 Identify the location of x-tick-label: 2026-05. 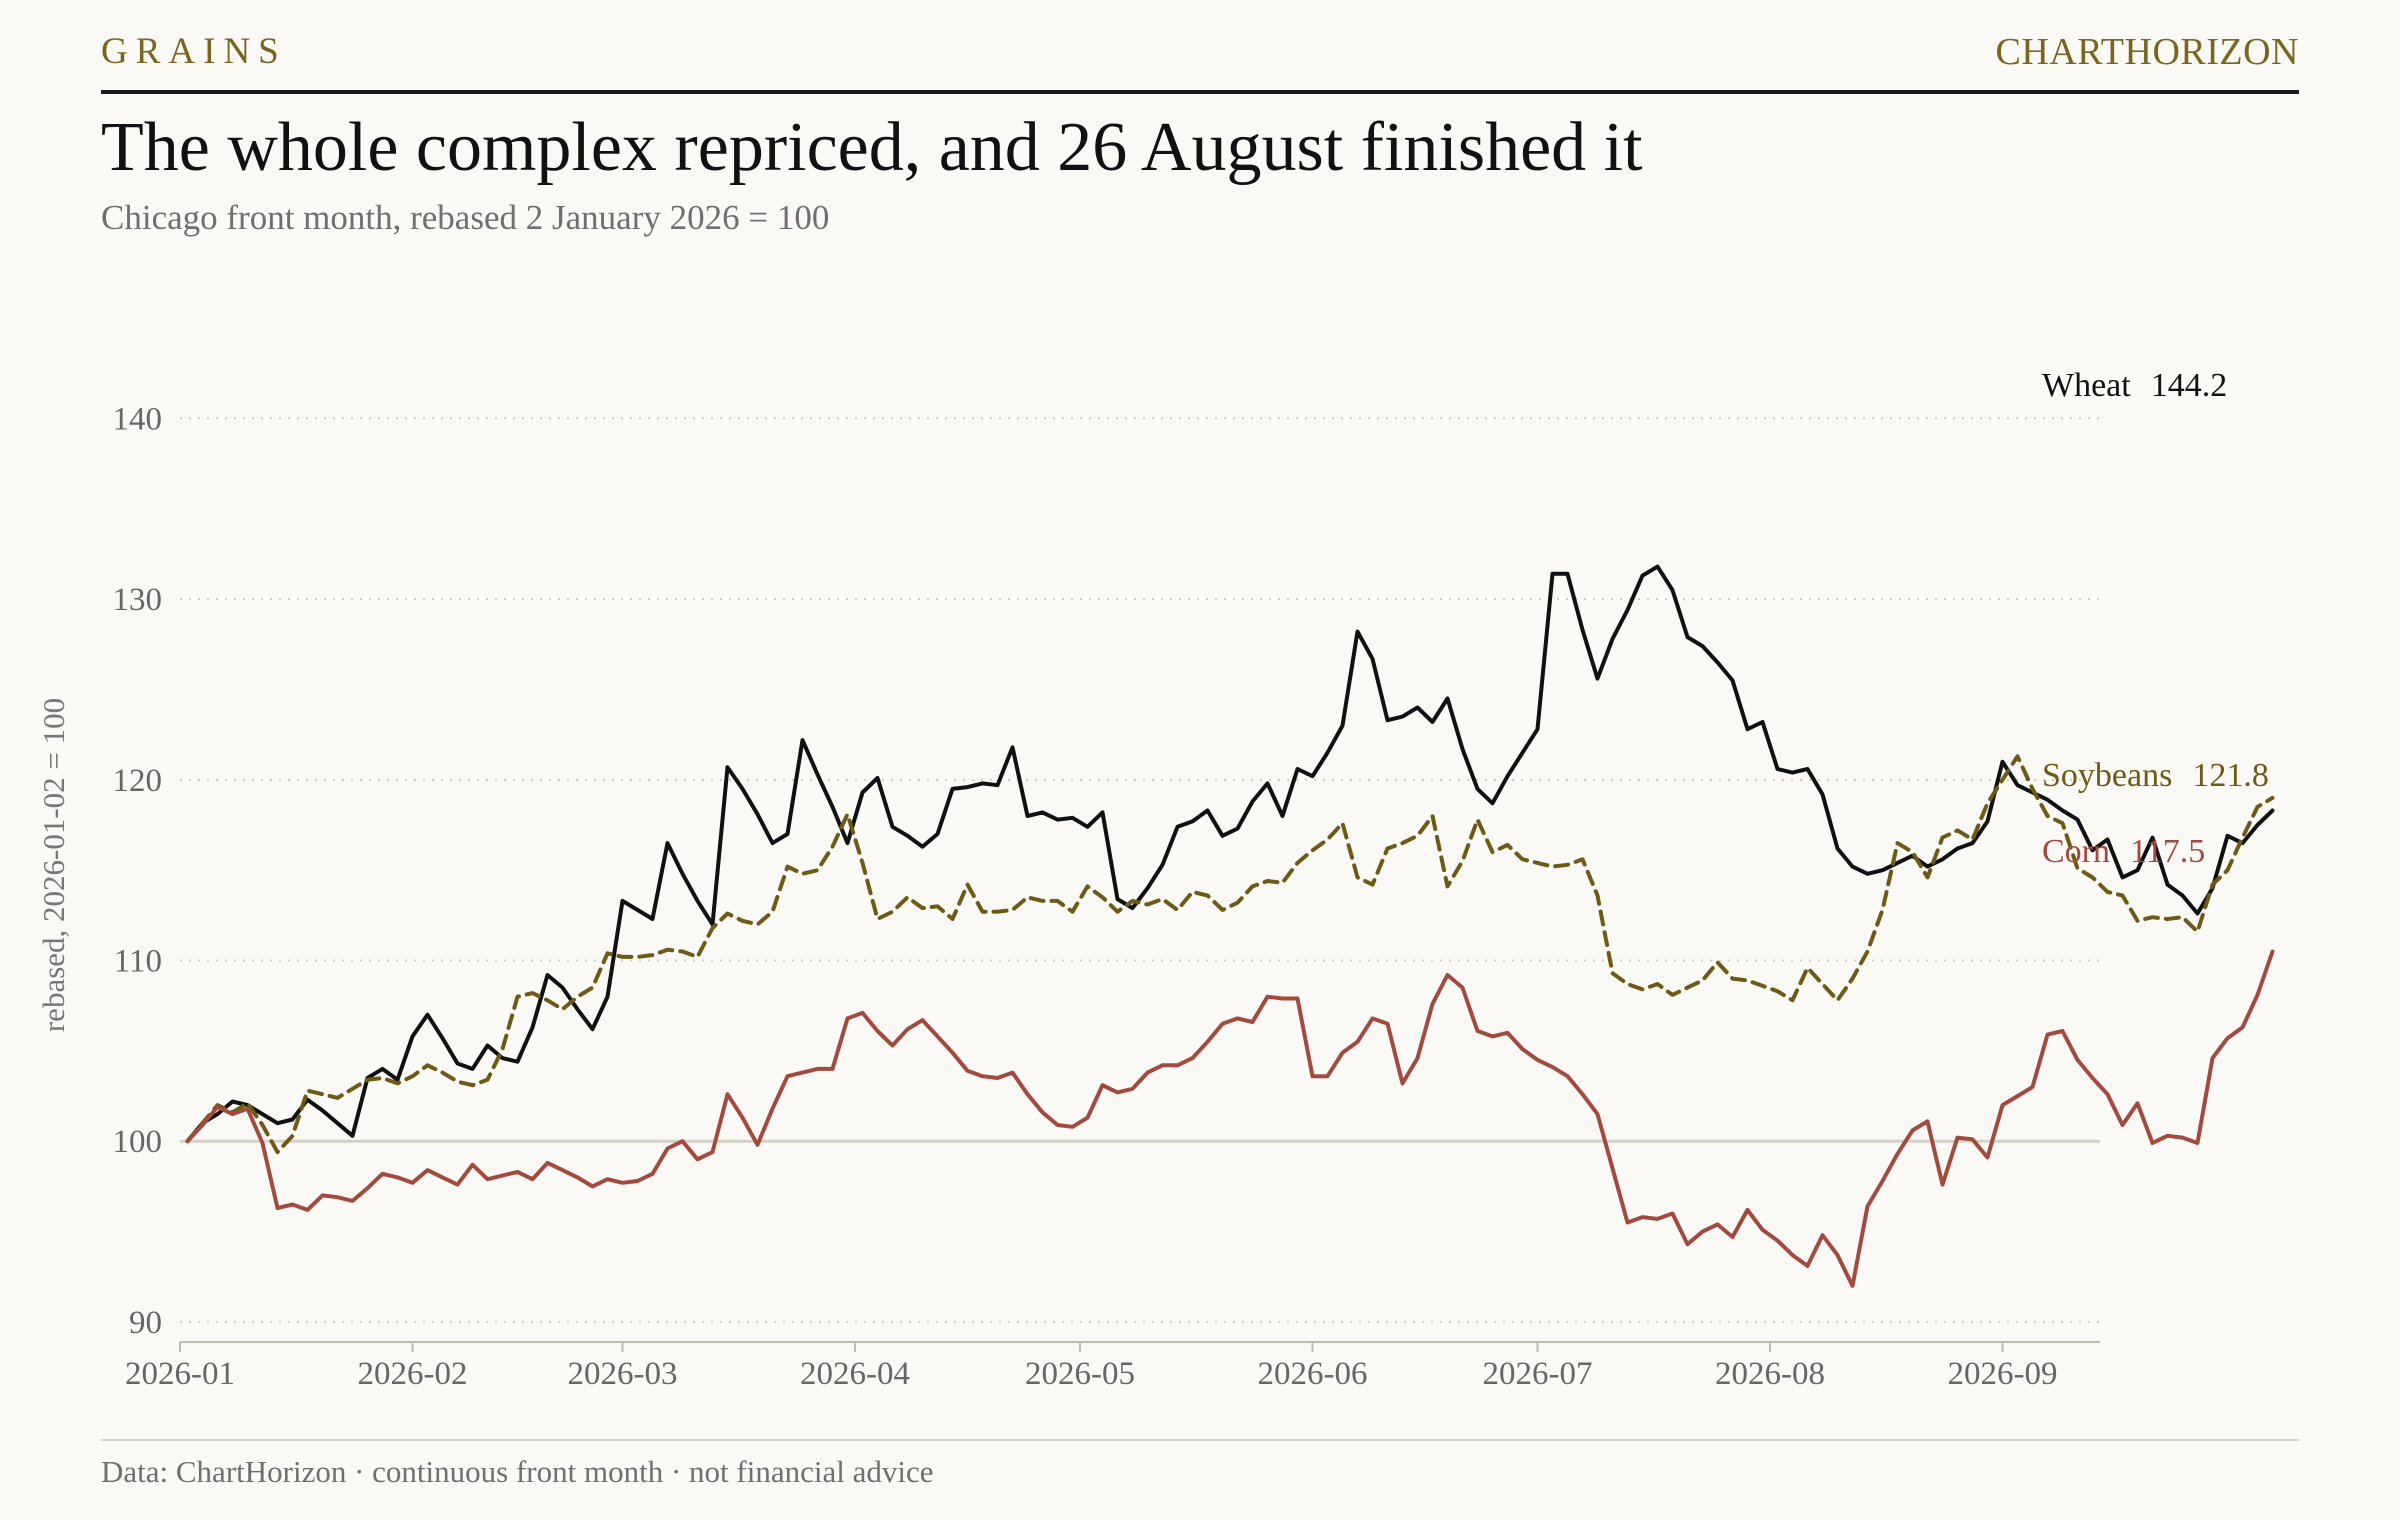
(1080, 1374).